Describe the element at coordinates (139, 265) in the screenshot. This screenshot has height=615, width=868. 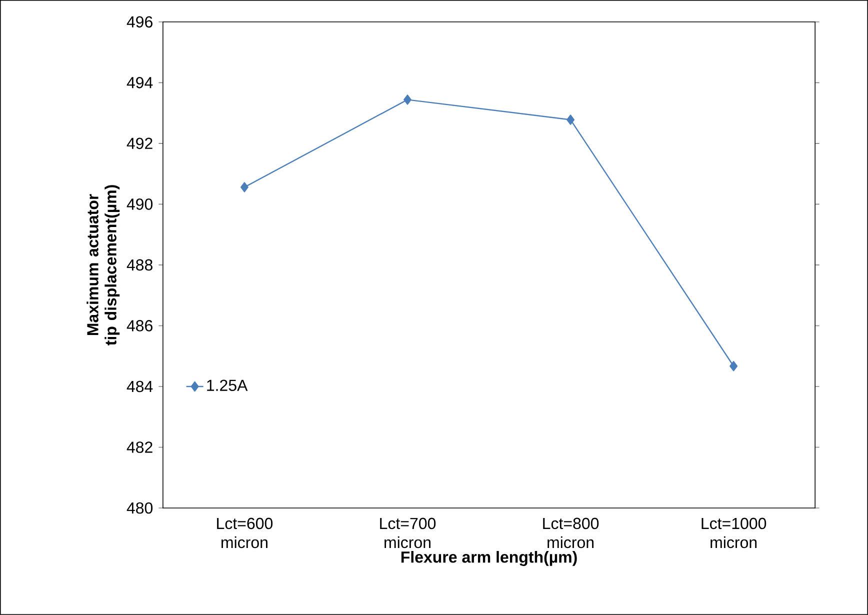
I see `y-tick-label: 488` at that location.